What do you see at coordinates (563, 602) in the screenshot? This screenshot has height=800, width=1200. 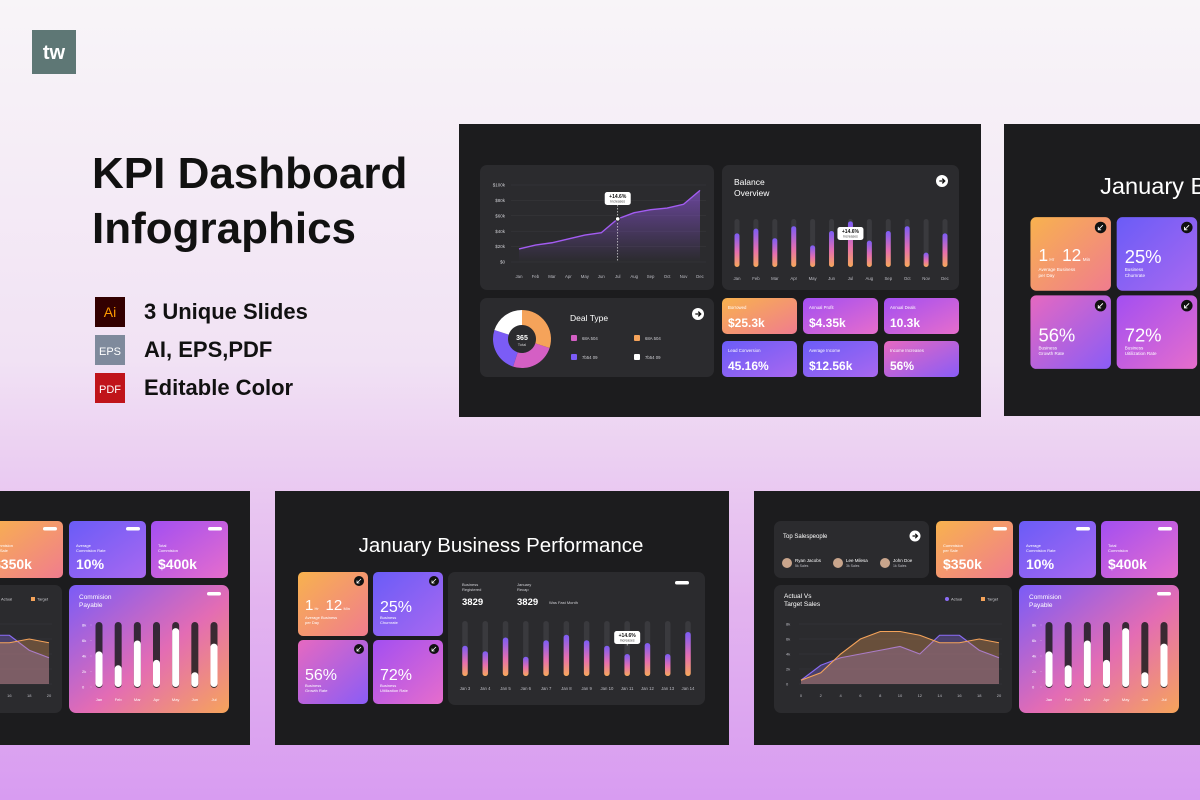 I see `stat-note: Was Fast Month` at bounding box center [563, 602].